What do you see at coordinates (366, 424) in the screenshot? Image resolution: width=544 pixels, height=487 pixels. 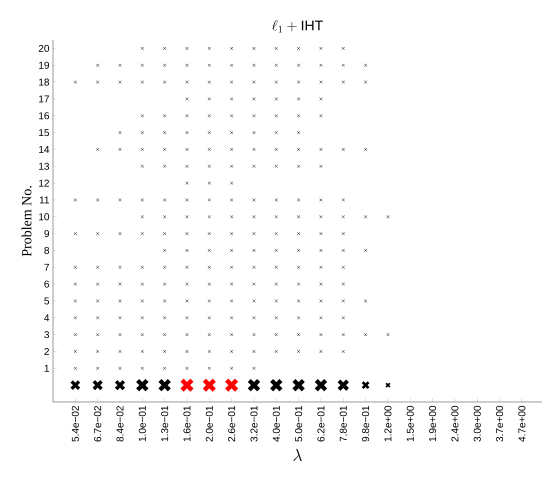 I see `x-tick-label: 9.8e−01` at bounding box center [366, 424].